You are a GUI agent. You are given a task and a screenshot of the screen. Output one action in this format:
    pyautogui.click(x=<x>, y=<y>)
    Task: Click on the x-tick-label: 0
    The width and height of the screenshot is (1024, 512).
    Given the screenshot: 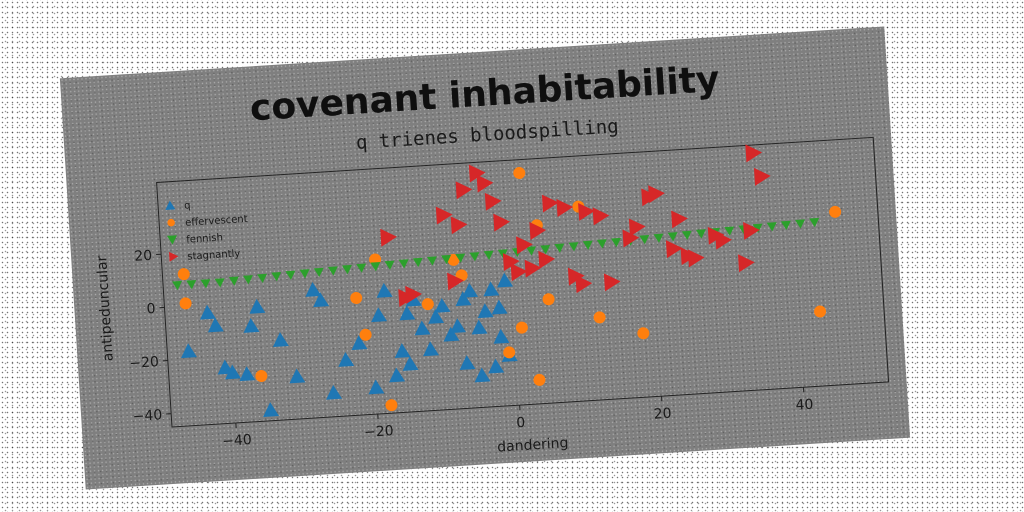 What is the action you would take?
    pyautogui.click(x=521, y=423)
    